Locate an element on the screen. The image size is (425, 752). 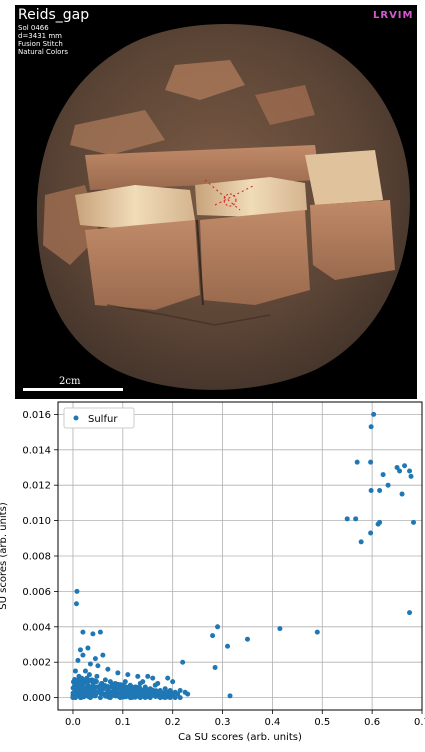
color-mode-label: Natural Colors is located at coordinates (43, 52).